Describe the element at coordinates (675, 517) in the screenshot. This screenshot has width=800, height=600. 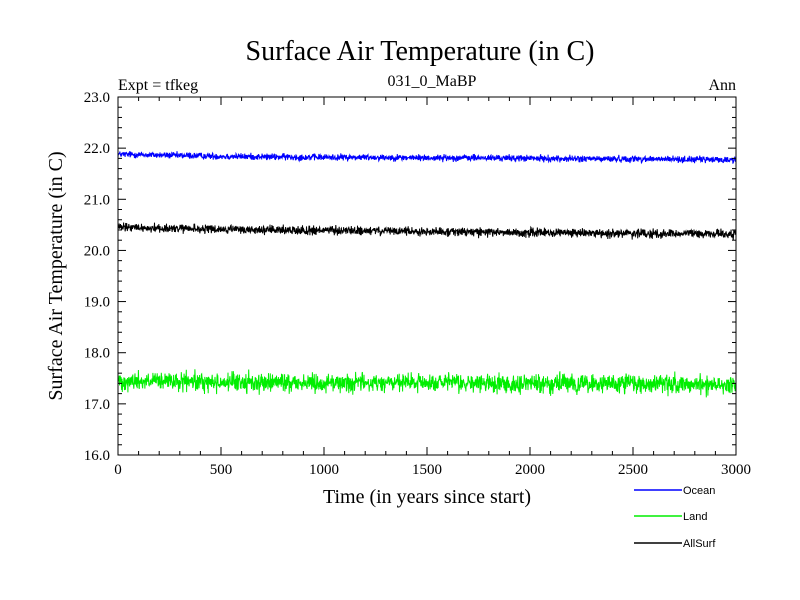
I see `legend: Ocean Land AllSurf` at that location.